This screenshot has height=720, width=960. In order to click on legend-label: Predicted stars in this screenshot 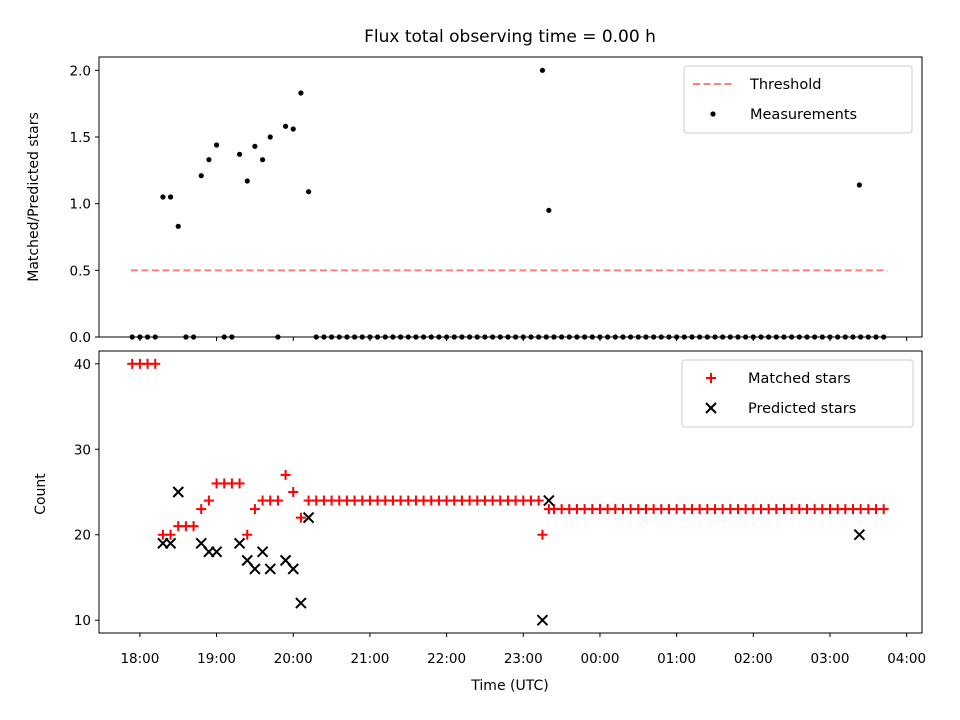, I will do `click(802, 409)`.